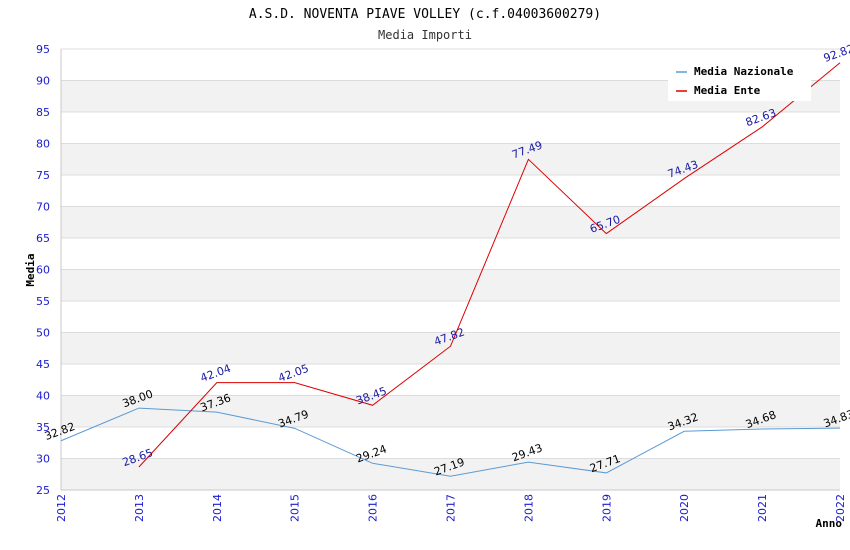 The image size is (850, 550). Describe the element at coordinates (43, 396) in the screenshot. I see `y-tick-label: 40` at that location.